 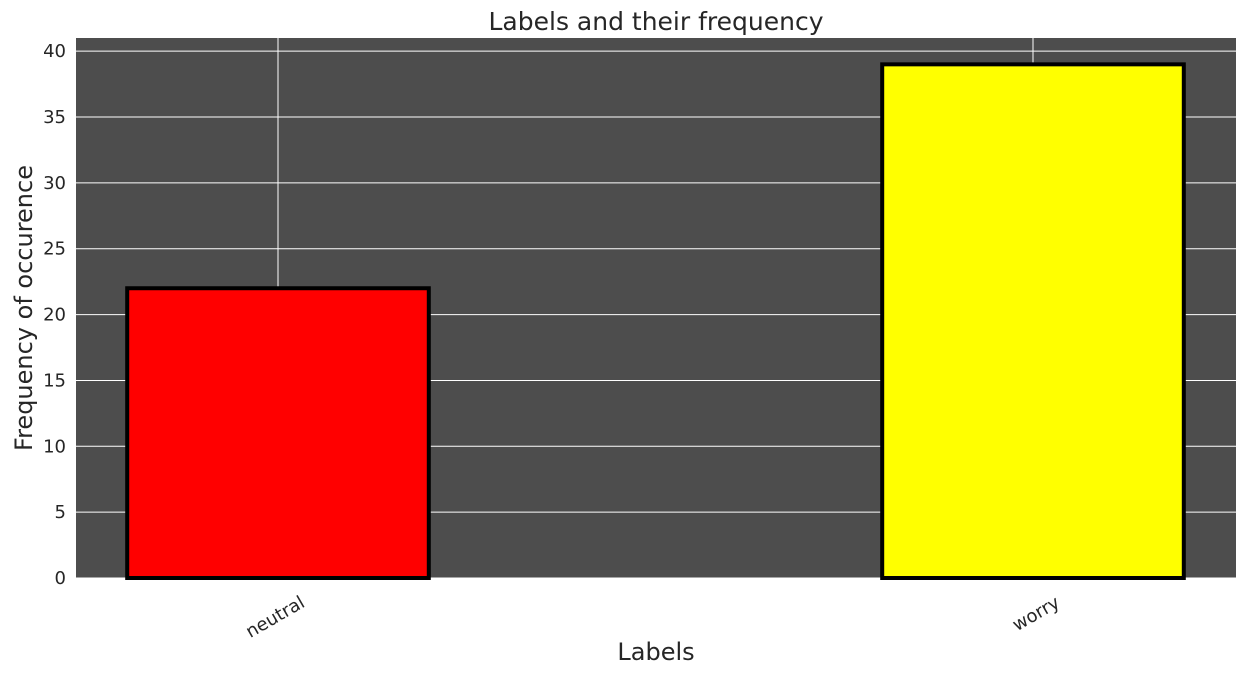 What do you see at coordinates (275, 617) in the screenshot?
I see `x-tick-label: neutral` at bounding box center [275, 617].